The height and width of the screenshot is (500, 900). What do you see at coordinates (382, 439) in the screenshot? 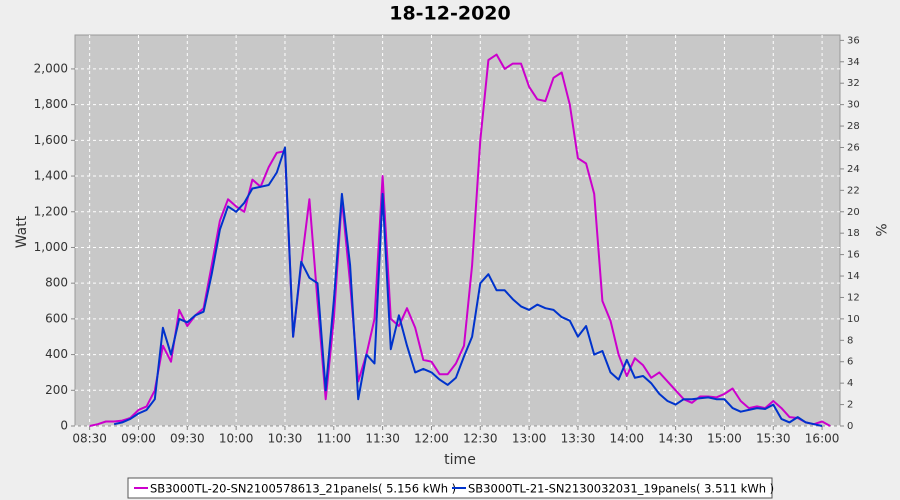
I see `x-tick-label: 11:30` at bounding box center [382, 439].